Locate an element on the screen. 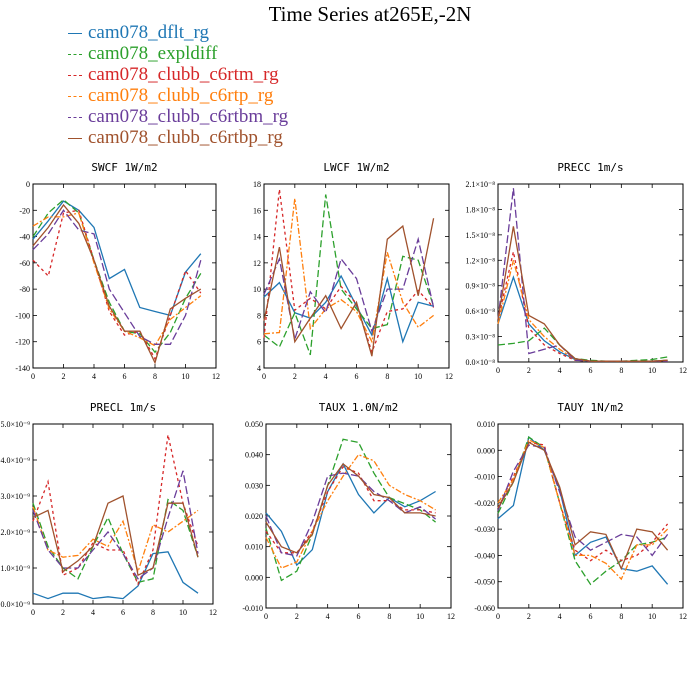 This screenshot has width=700, height=700. y-tick-label: 2.0×10⁻⁹ is located at coordinates (15, 532).